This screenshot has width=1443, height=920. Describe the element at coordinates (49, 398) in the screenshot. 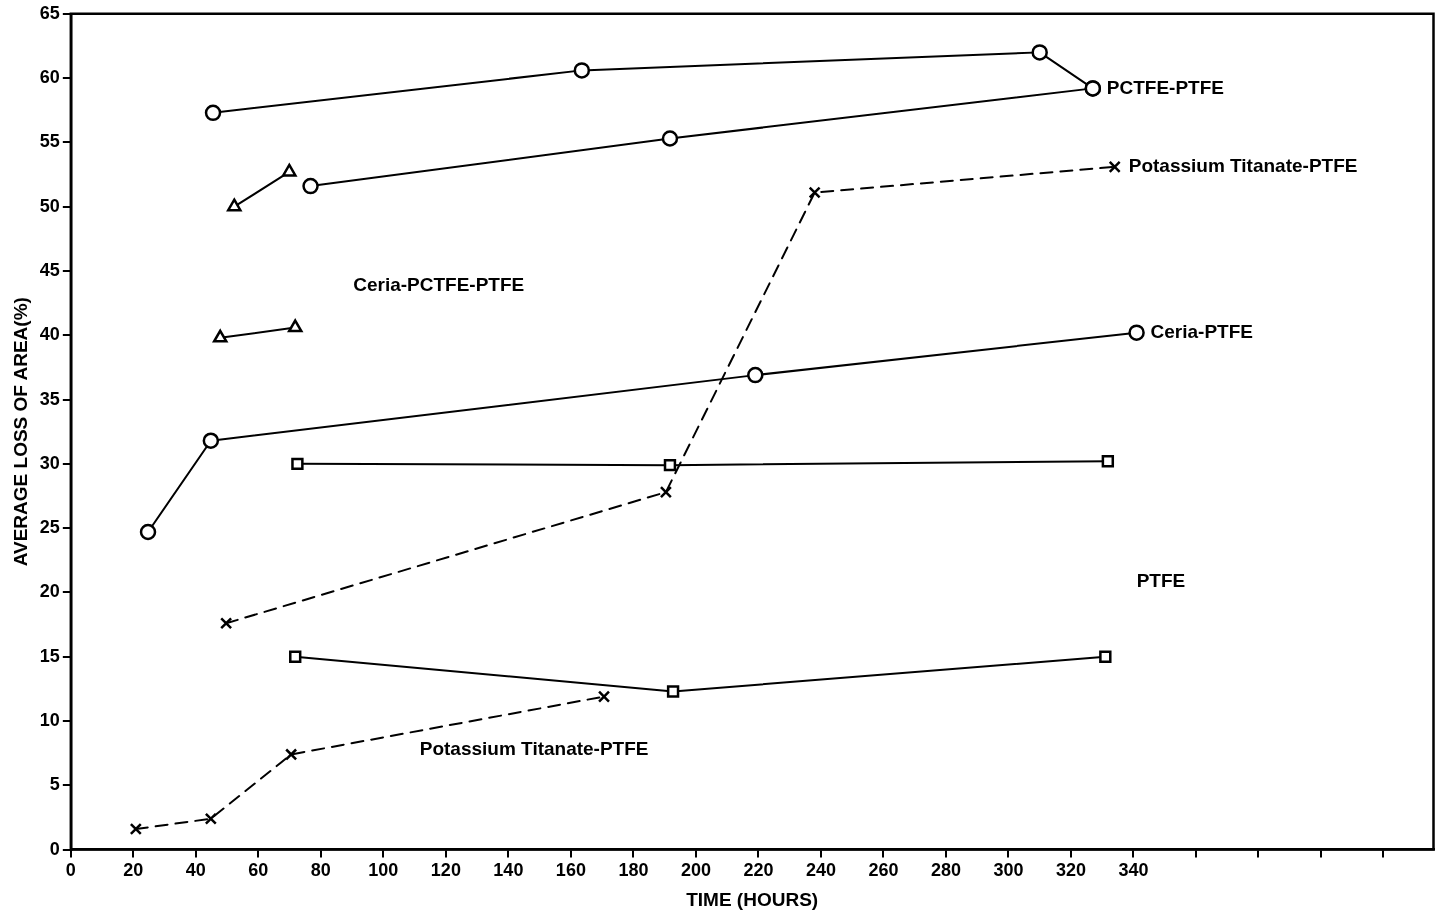

I see `y-tick-label: 35` at that location.